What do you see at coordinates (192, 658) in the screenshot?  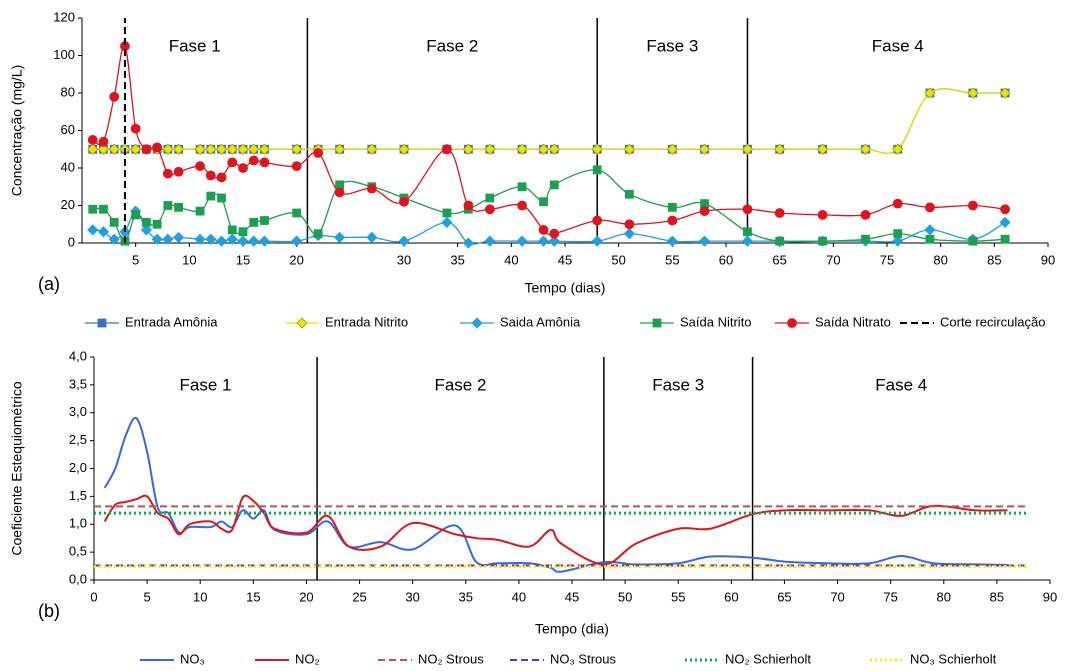 I see `legend-label: NO₃` at bounding box center [192, 658].